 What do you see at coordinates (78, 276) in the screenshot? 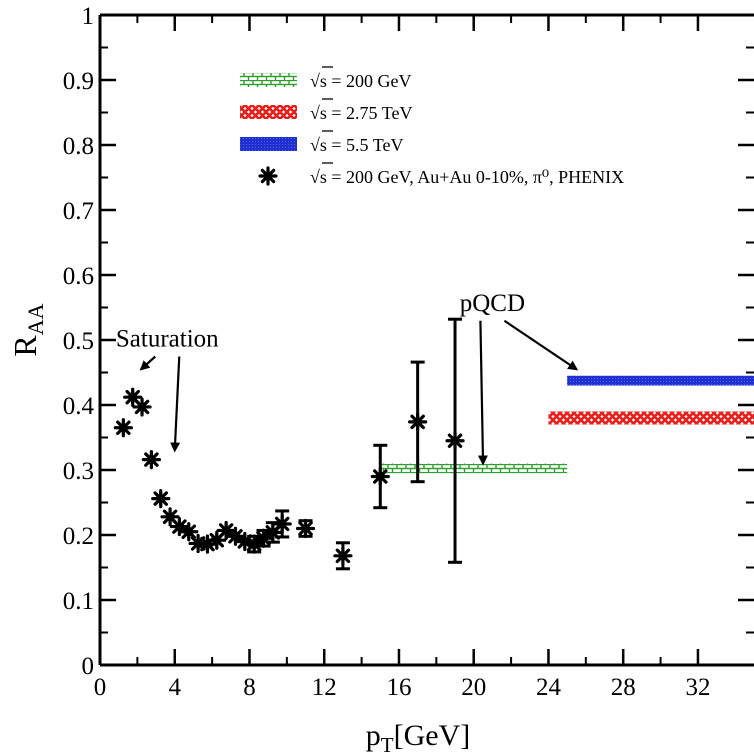
I see `y-tick-label: 0.6` at bounding box center [78, 276].